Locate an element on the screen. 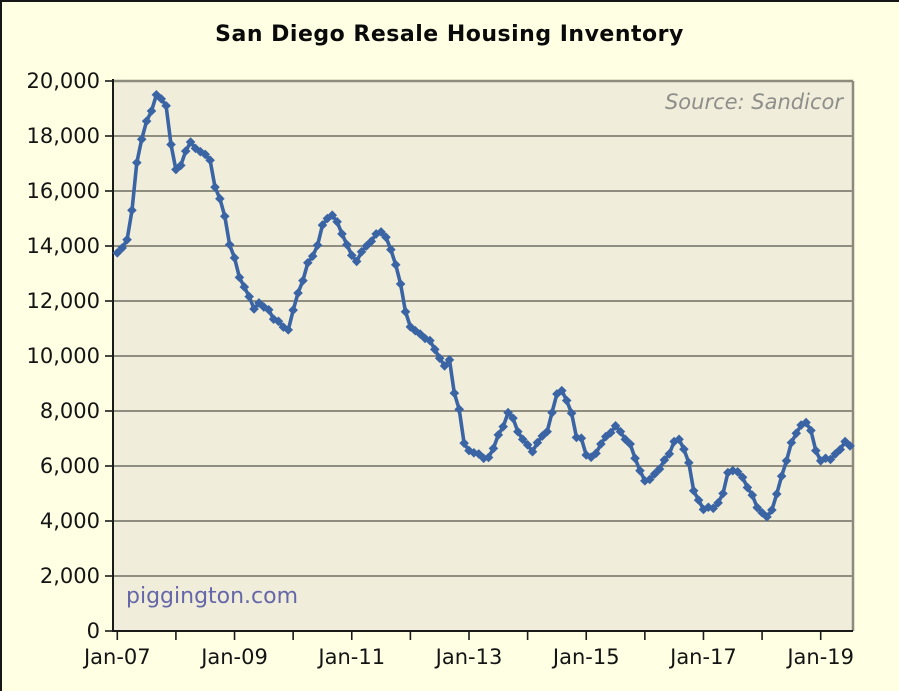  y-axis-label: 10,000 is located at coordinates (63, 356).